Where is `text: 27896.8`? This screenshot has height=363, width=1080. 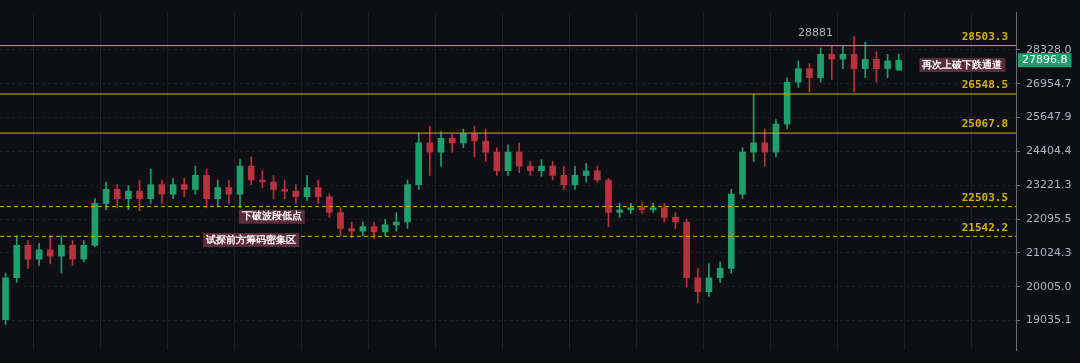
text: 27896.8 is located at coordinates (1045, 60).